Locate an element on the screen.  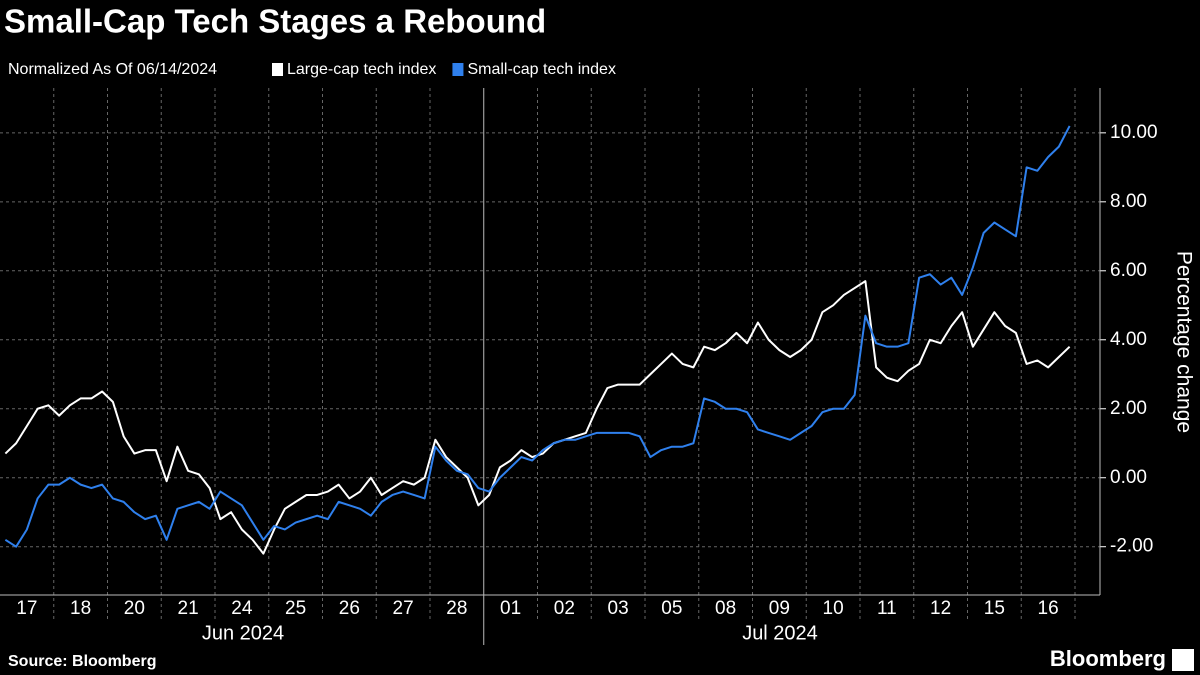
source: Source: Bloomberg is located at coordinates (82, 661).